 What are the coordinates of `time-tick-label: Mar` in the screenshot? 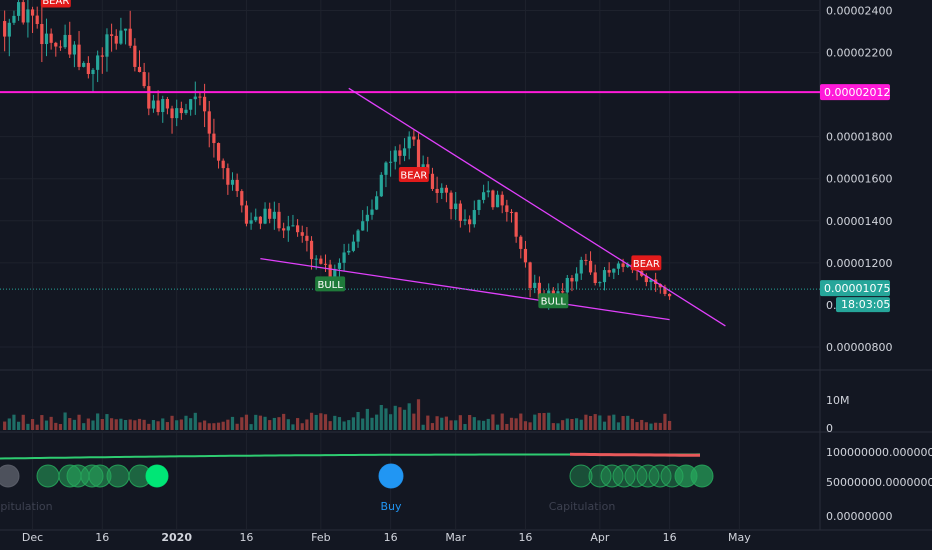 It's located at (455, 537).